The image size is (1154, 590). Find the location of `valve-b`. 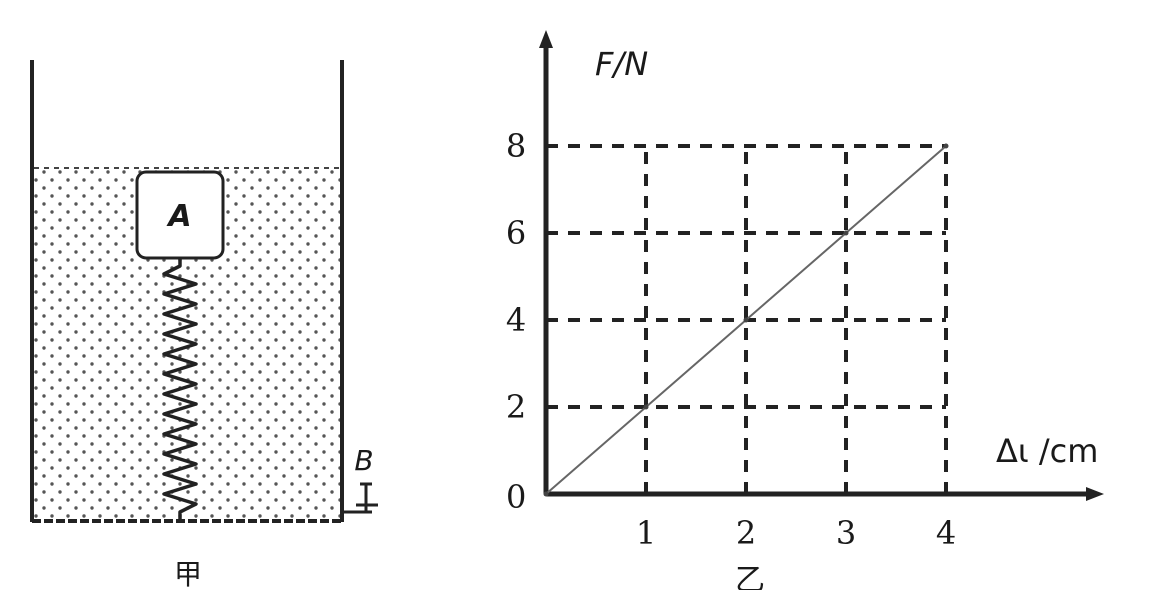

valve-b is located at coordinates (361, 498).